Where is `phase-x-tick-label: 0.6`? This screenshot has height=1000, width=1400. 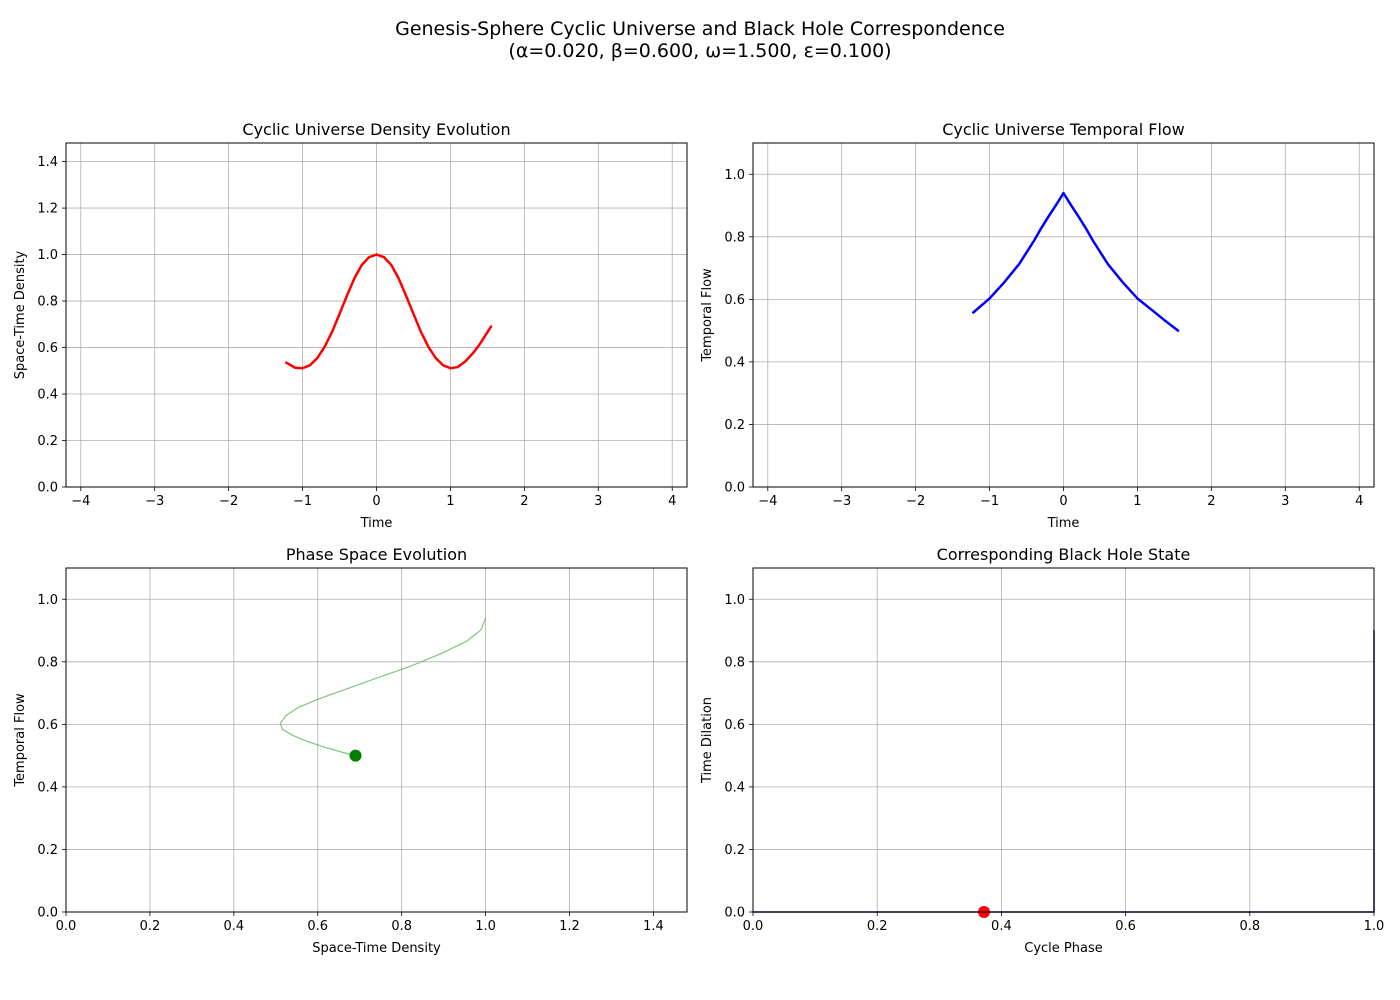 phase-x-tick-label: 0.6 is located at coordinates (317, 926).